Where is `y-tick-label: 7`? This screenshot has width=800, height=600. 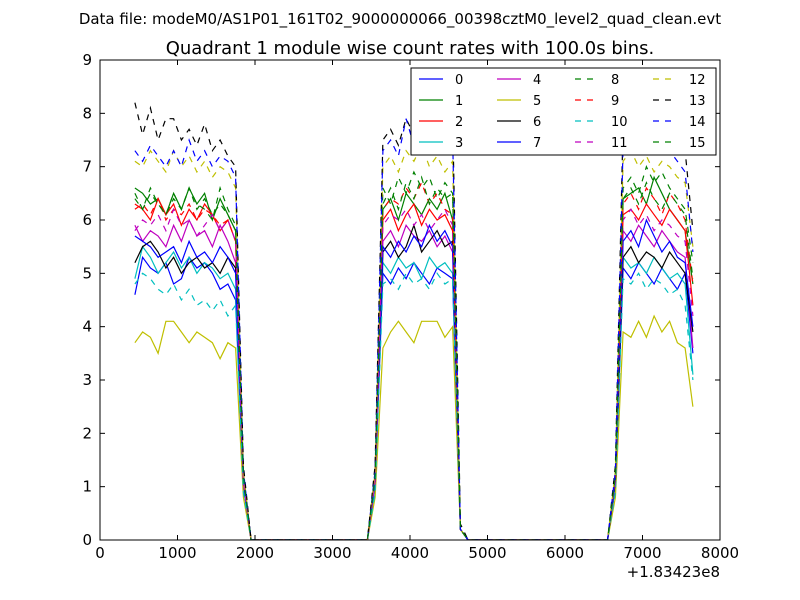
y-tick-label: 7 is located at coordinates (87, 167).